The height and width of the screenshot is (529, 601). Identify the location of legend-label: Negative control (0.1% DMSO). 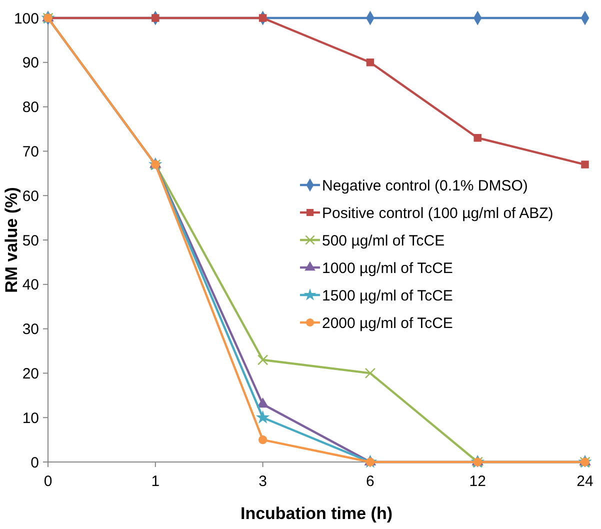
(425, 185).